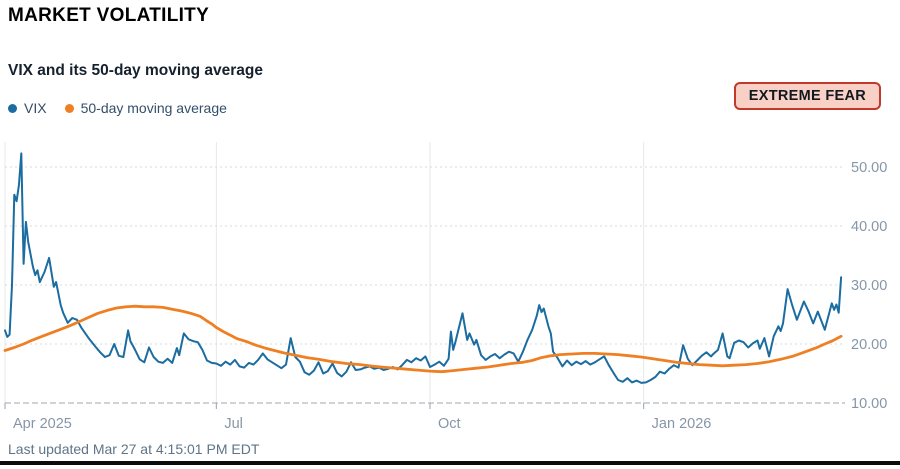 The width and height of the screenshot is (900, 469). What do you see at coordinates (35, 108) in the screenshot?
I see `legend-label-vix: VIX` at bounding box center [35, 108].